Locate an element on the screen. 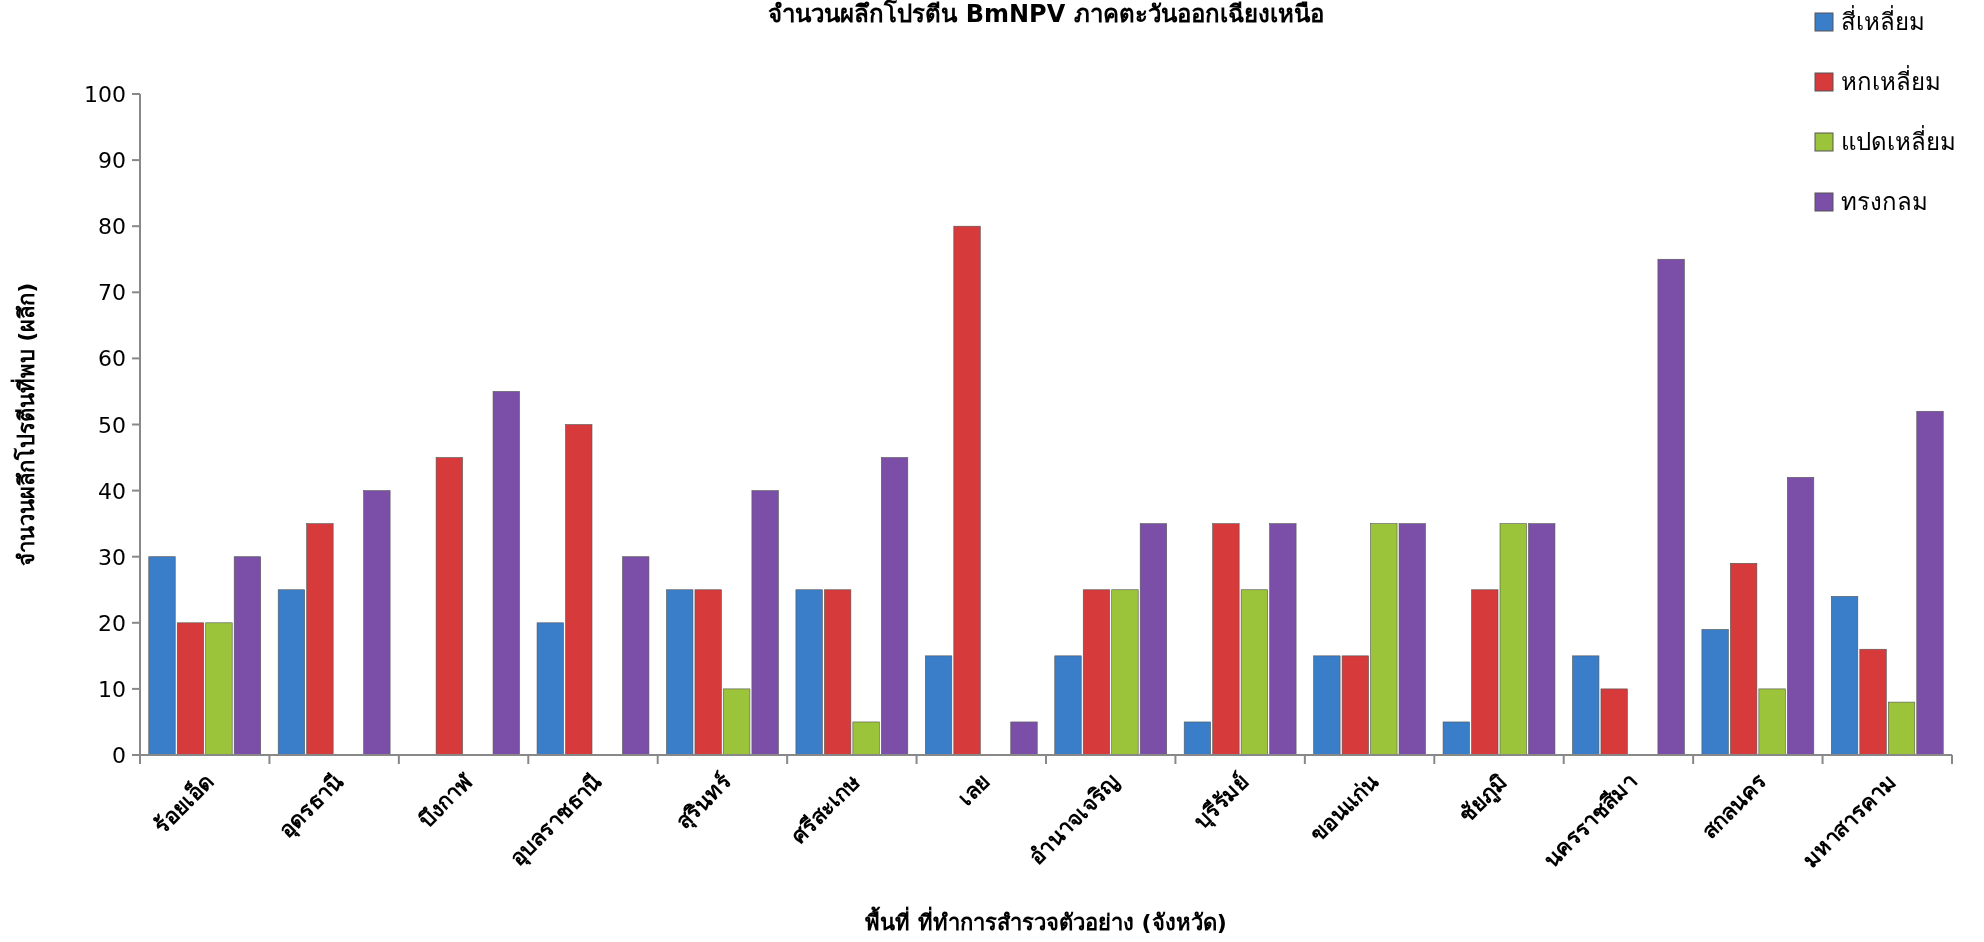  chart-title: จำนวนผลึกโปรตีน BmNPV ภาคตะวันออกเฉียงเหนือ is located at coordinates (1046, 14).